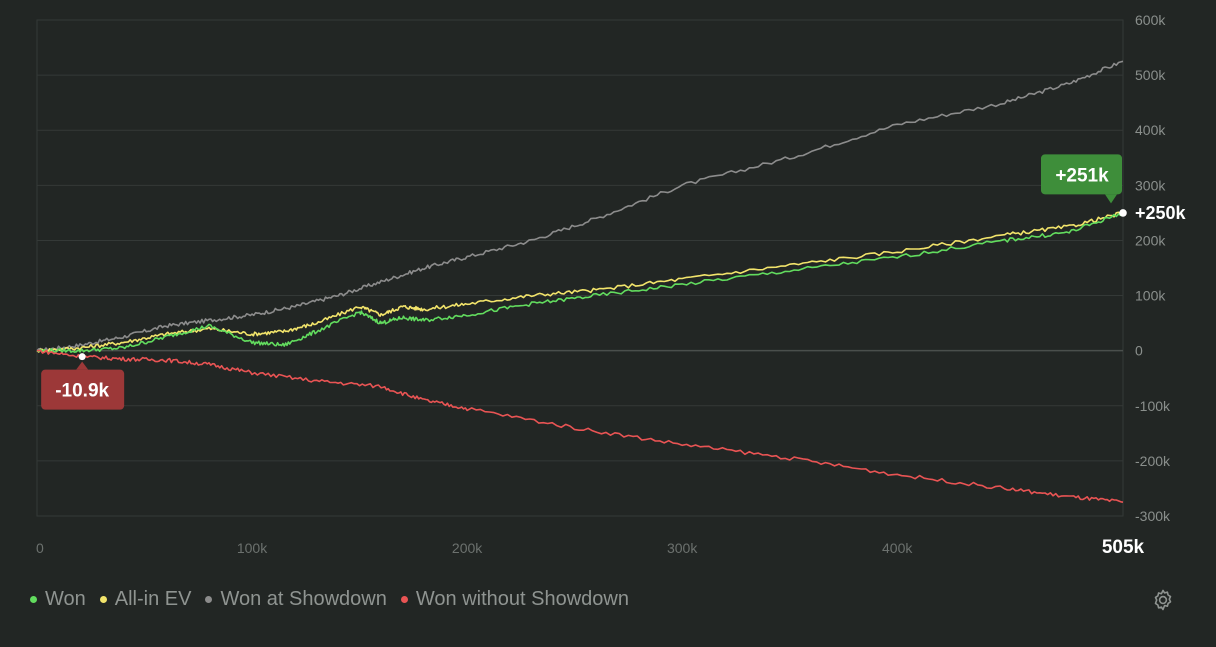 The width and height of the screenshot is (1216, 647). What do you see at coordinates (1153, 461) in the screenshot?
I see `y-tick-label: -200k` at bounding box center [1153, 461].